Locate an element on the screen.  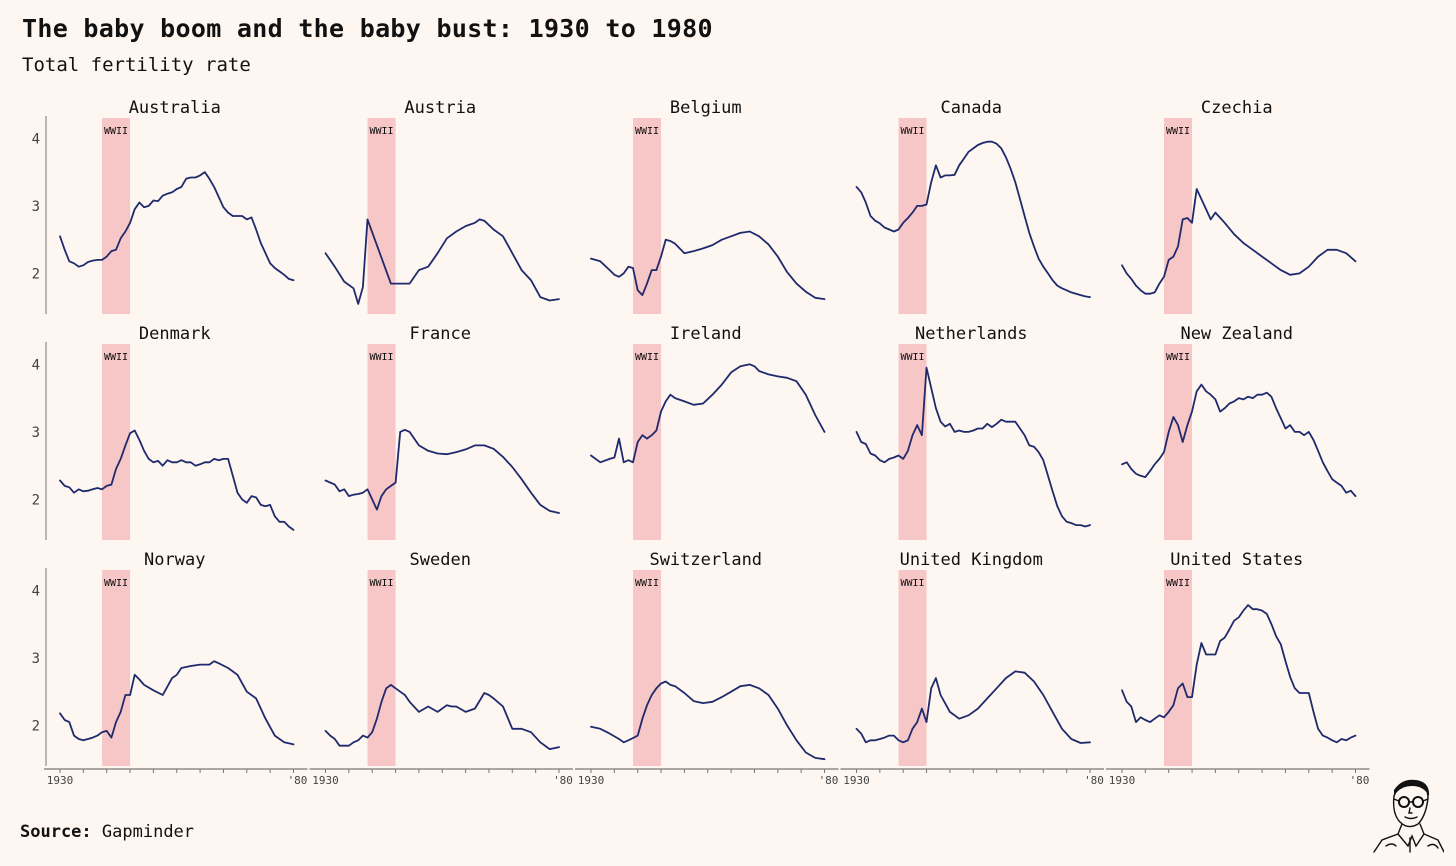
panel-title-switzerland: Switzerland is located at coordinates (705, 560).